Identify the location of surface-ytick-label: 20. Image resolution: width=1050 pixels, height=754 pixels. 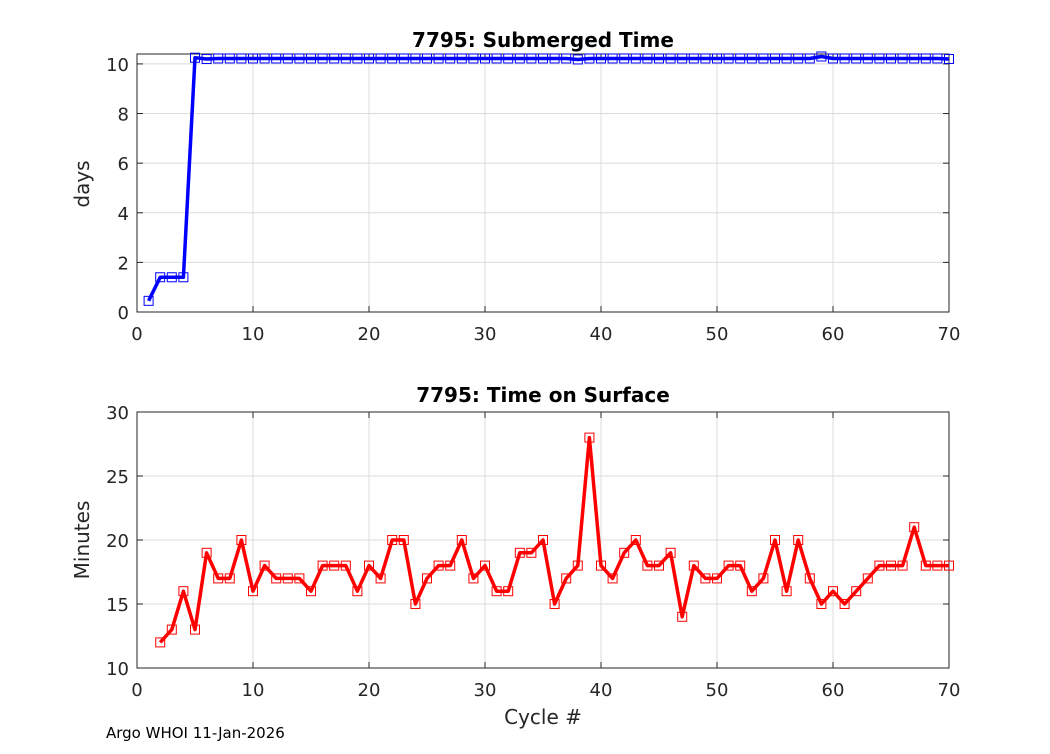
(117, 541).